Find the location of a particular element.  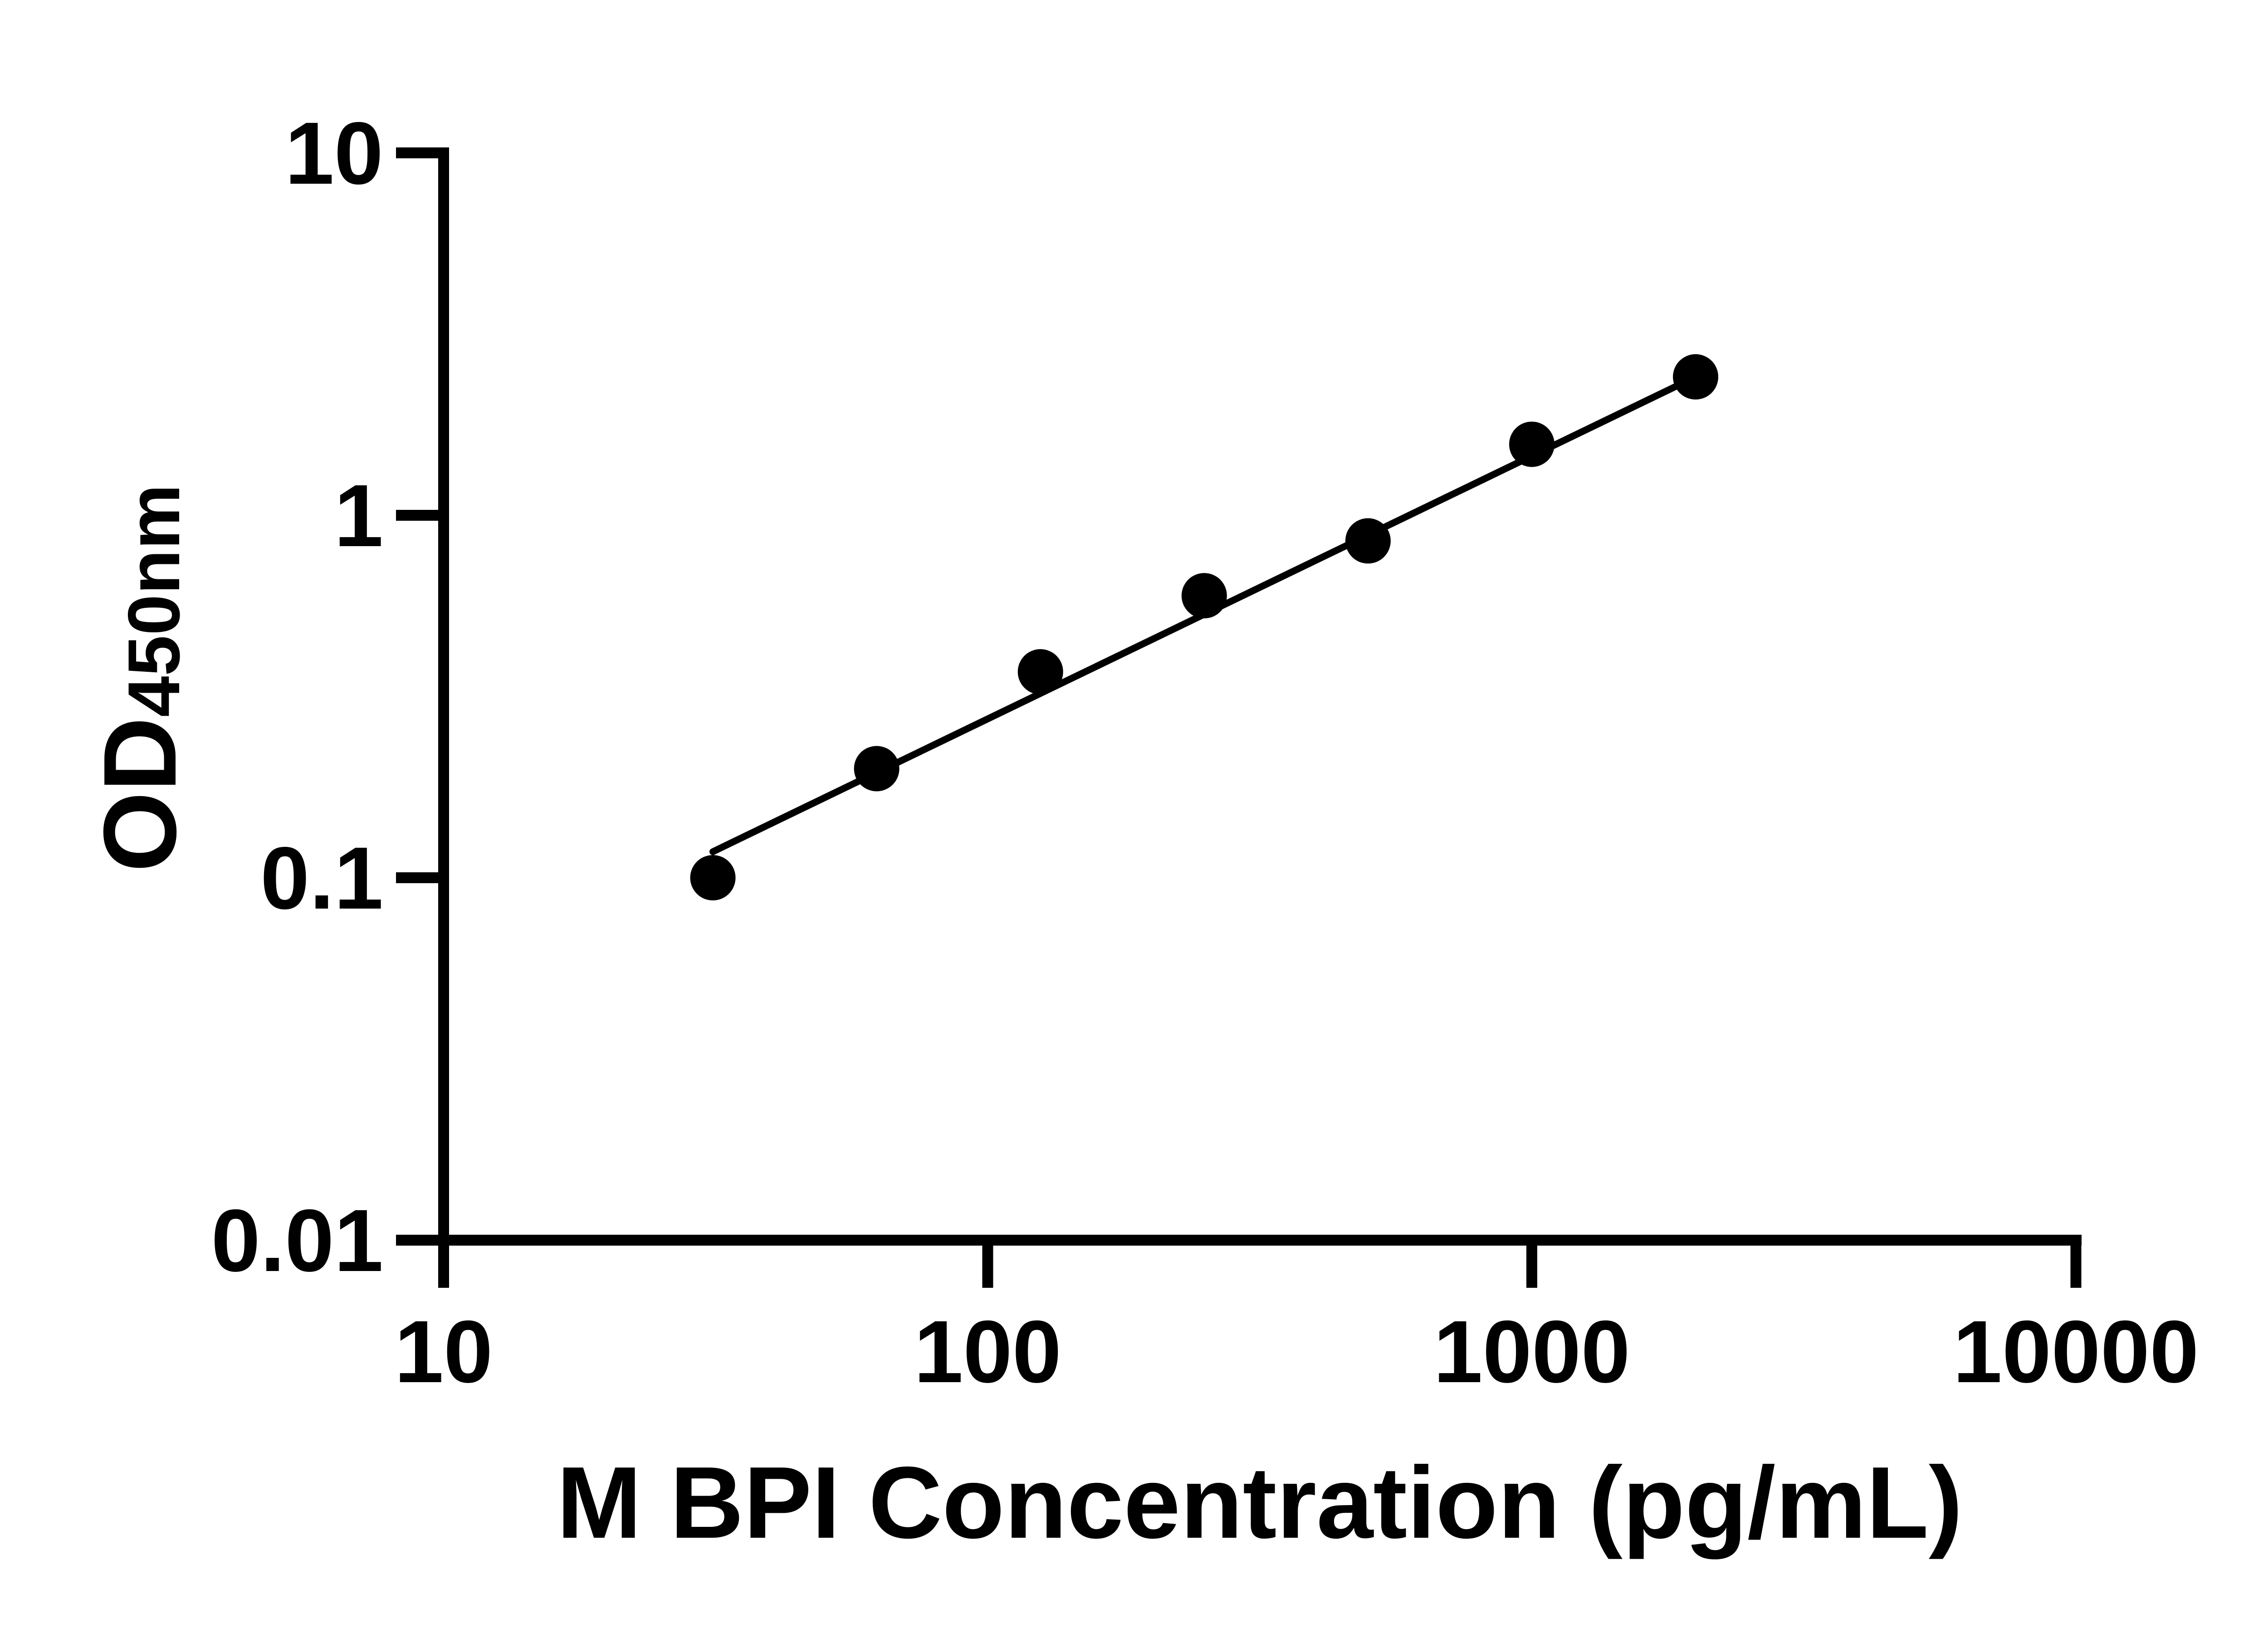

x-ticks-group is located at coordinates (1260, 1261).